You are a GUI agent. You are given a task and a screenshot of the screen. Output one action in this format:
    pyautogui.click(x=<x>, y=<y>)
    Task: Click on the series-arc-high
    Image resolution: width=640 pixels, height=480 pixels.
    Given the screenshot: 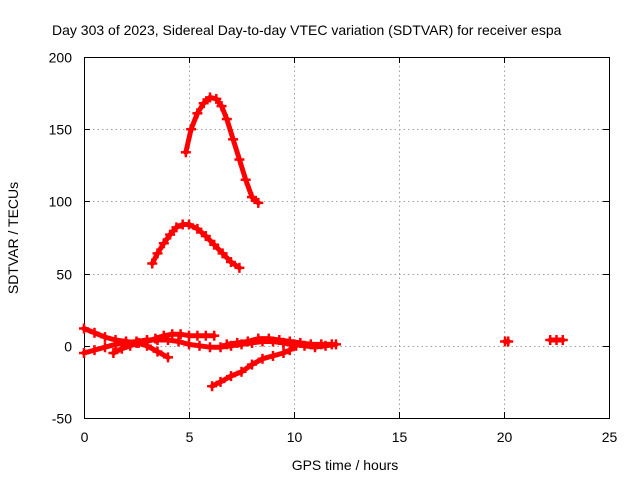 What is the action you would take?
    pyautogui.click(x=222, y=150)
    